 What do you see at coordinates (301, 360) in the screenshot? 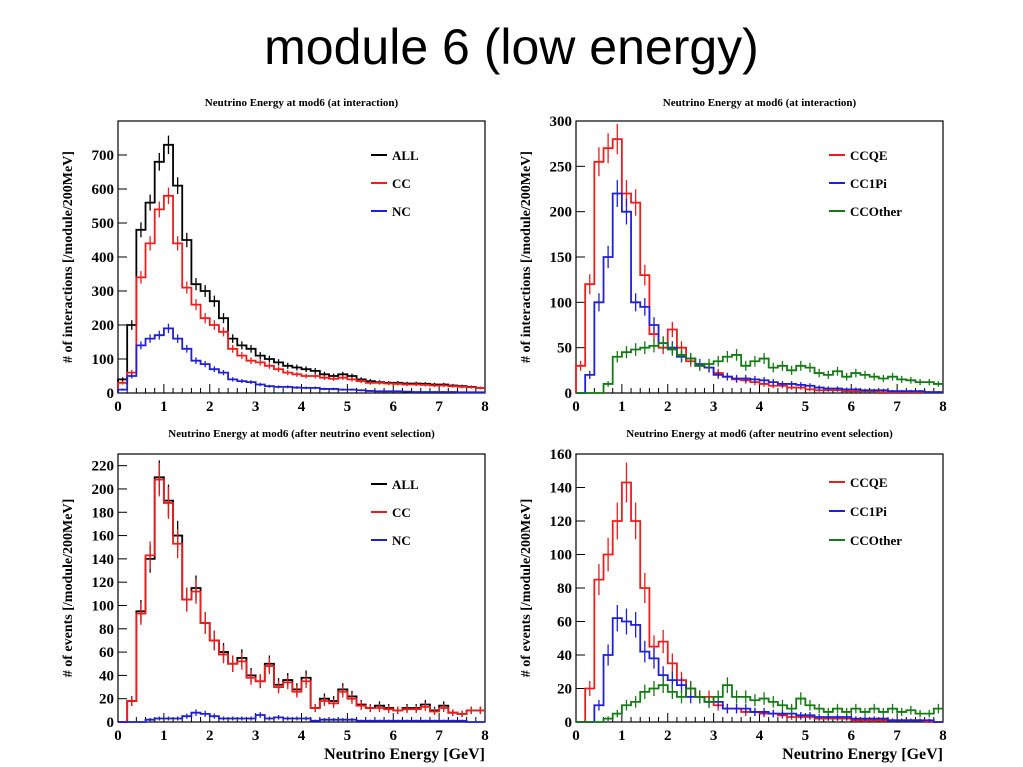
I see `histogram-nc` at bounding box center [301, 360].